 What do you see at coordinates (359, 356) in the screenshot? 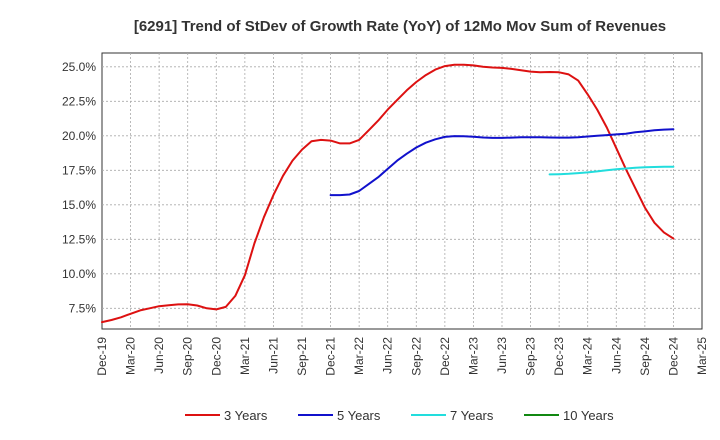
I see `x-tick-label: Mar-22` at bounding box center [359, 356].